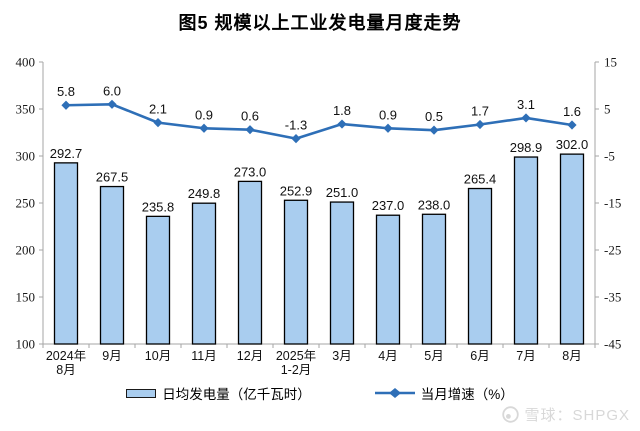 The height and width of the screenshot is (431, 640). I want to click on y-axis-tick-label-right: 5, so click(607, 109).